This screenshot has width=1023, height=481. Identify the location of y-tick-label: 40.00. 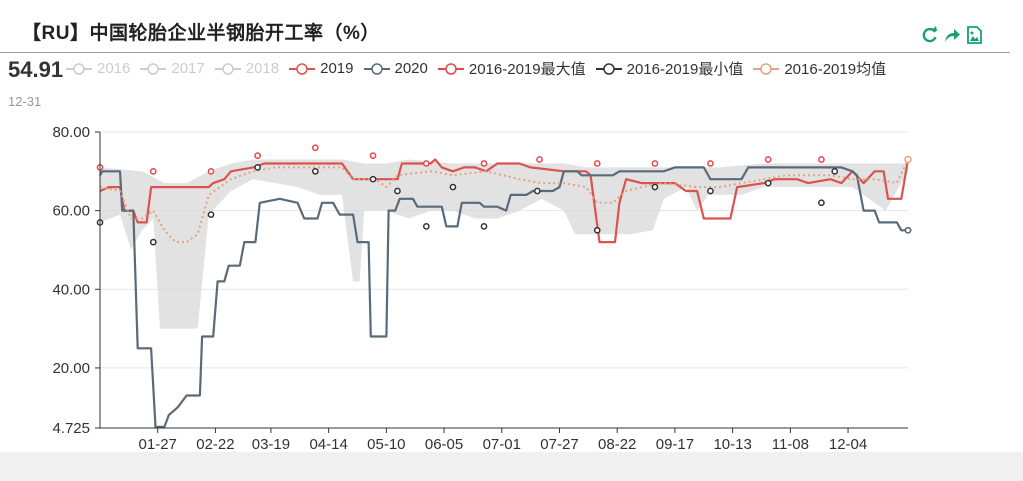
(71, 289).